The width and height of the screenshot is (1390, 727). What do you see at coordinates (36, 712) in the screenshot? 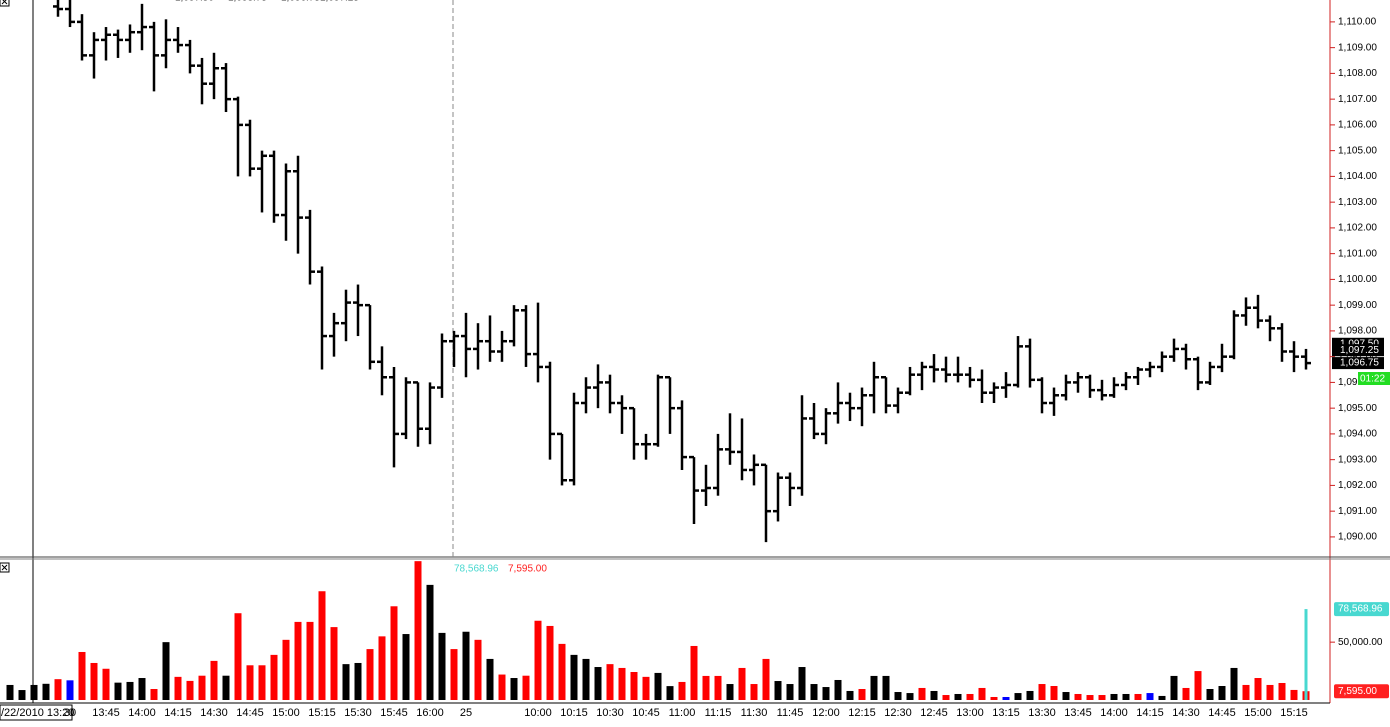
I see `date-box` at bounding box center [36, 712].